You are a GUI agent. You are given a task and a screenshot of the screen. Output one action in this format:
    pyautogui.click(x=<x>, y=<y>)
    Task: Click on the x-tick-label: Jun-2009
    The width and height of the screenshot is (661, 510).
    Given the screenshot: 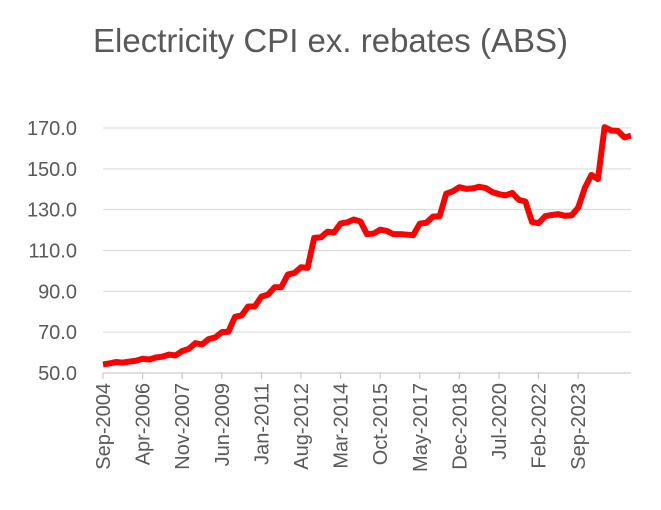 What is the action you would take?
    pyautogui.click(x=223, y=424)
    